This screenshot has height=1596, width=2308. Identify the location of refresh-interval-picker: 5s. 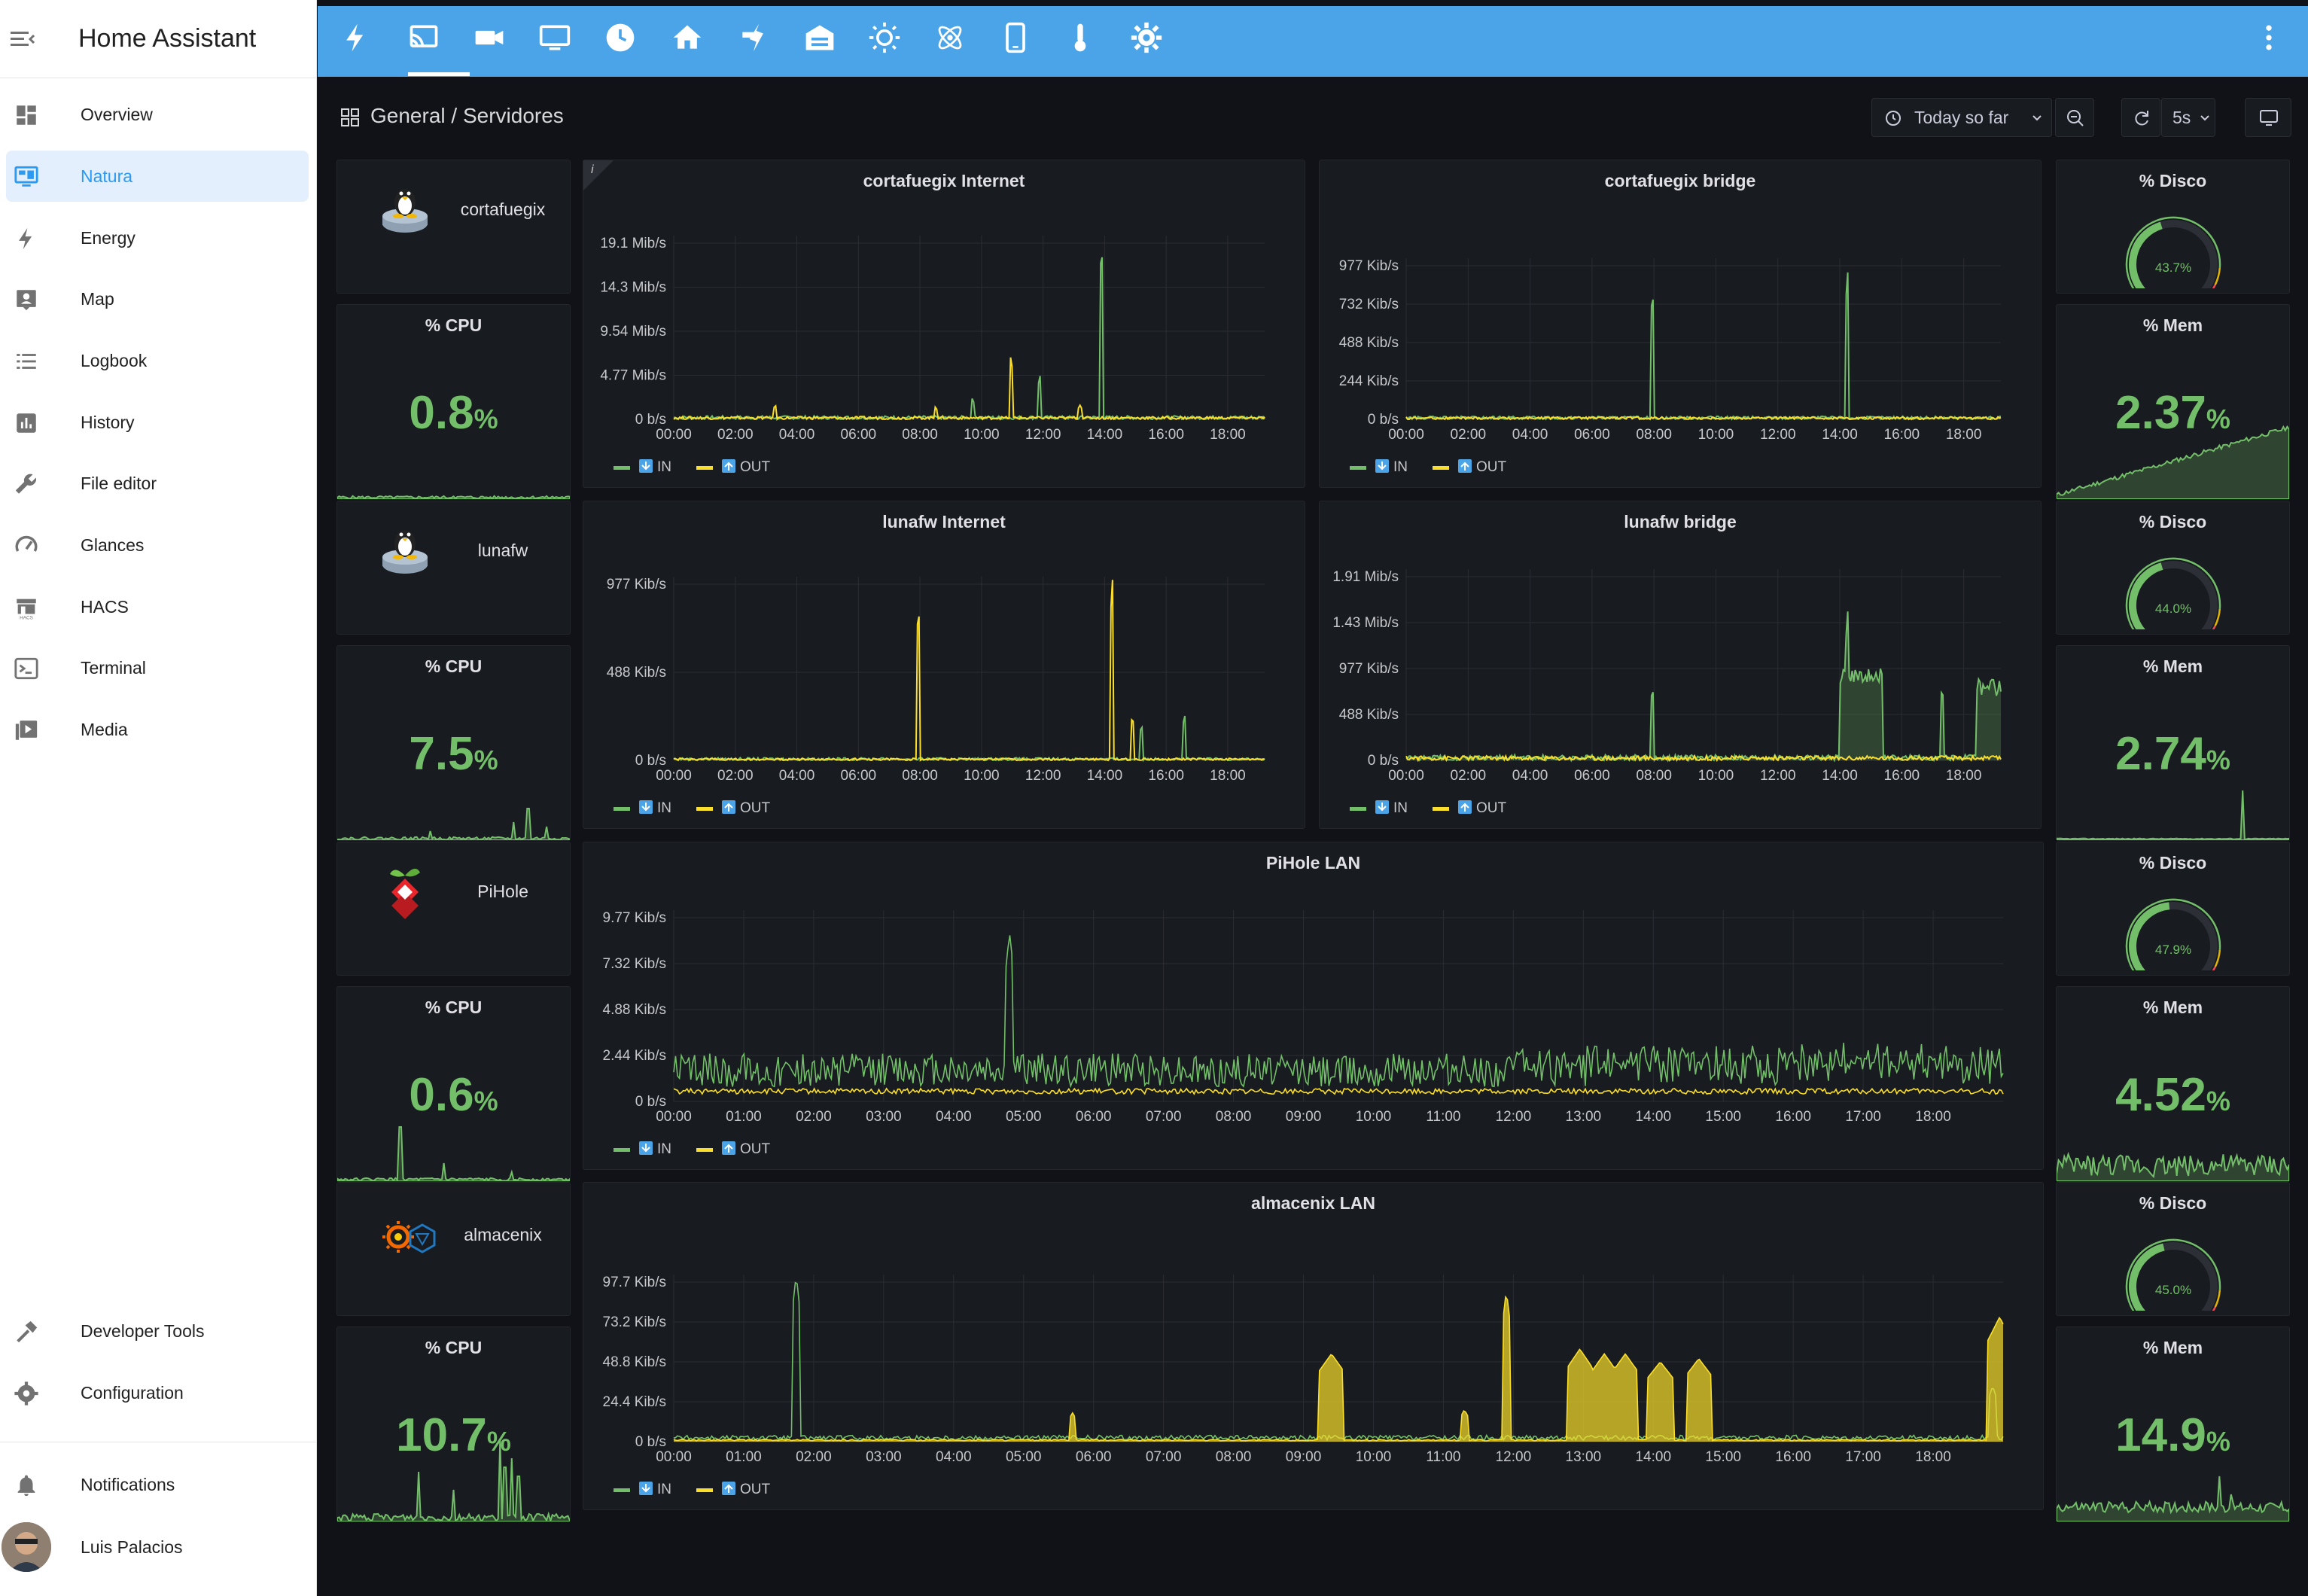
(2188, 118).